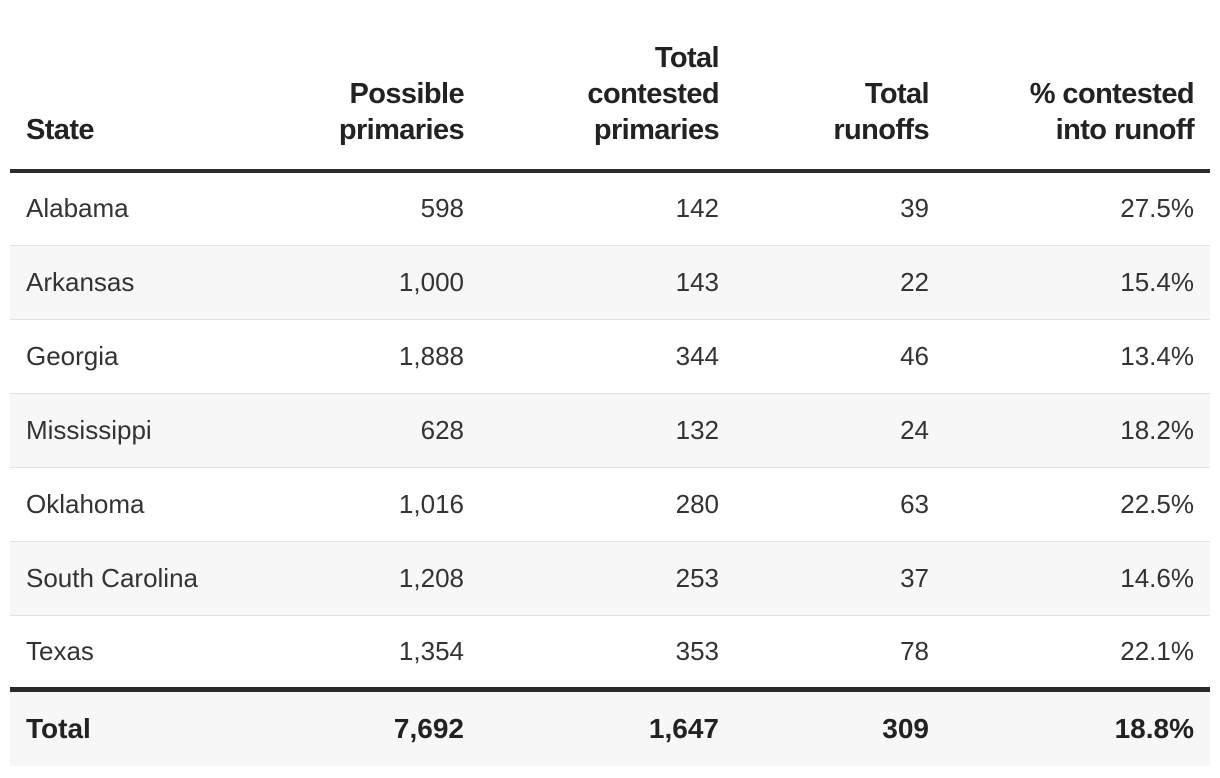  Describe the element at coordinates (593, 652) in the screenshot. I see `cell-contested-primaries: 353` at that location.